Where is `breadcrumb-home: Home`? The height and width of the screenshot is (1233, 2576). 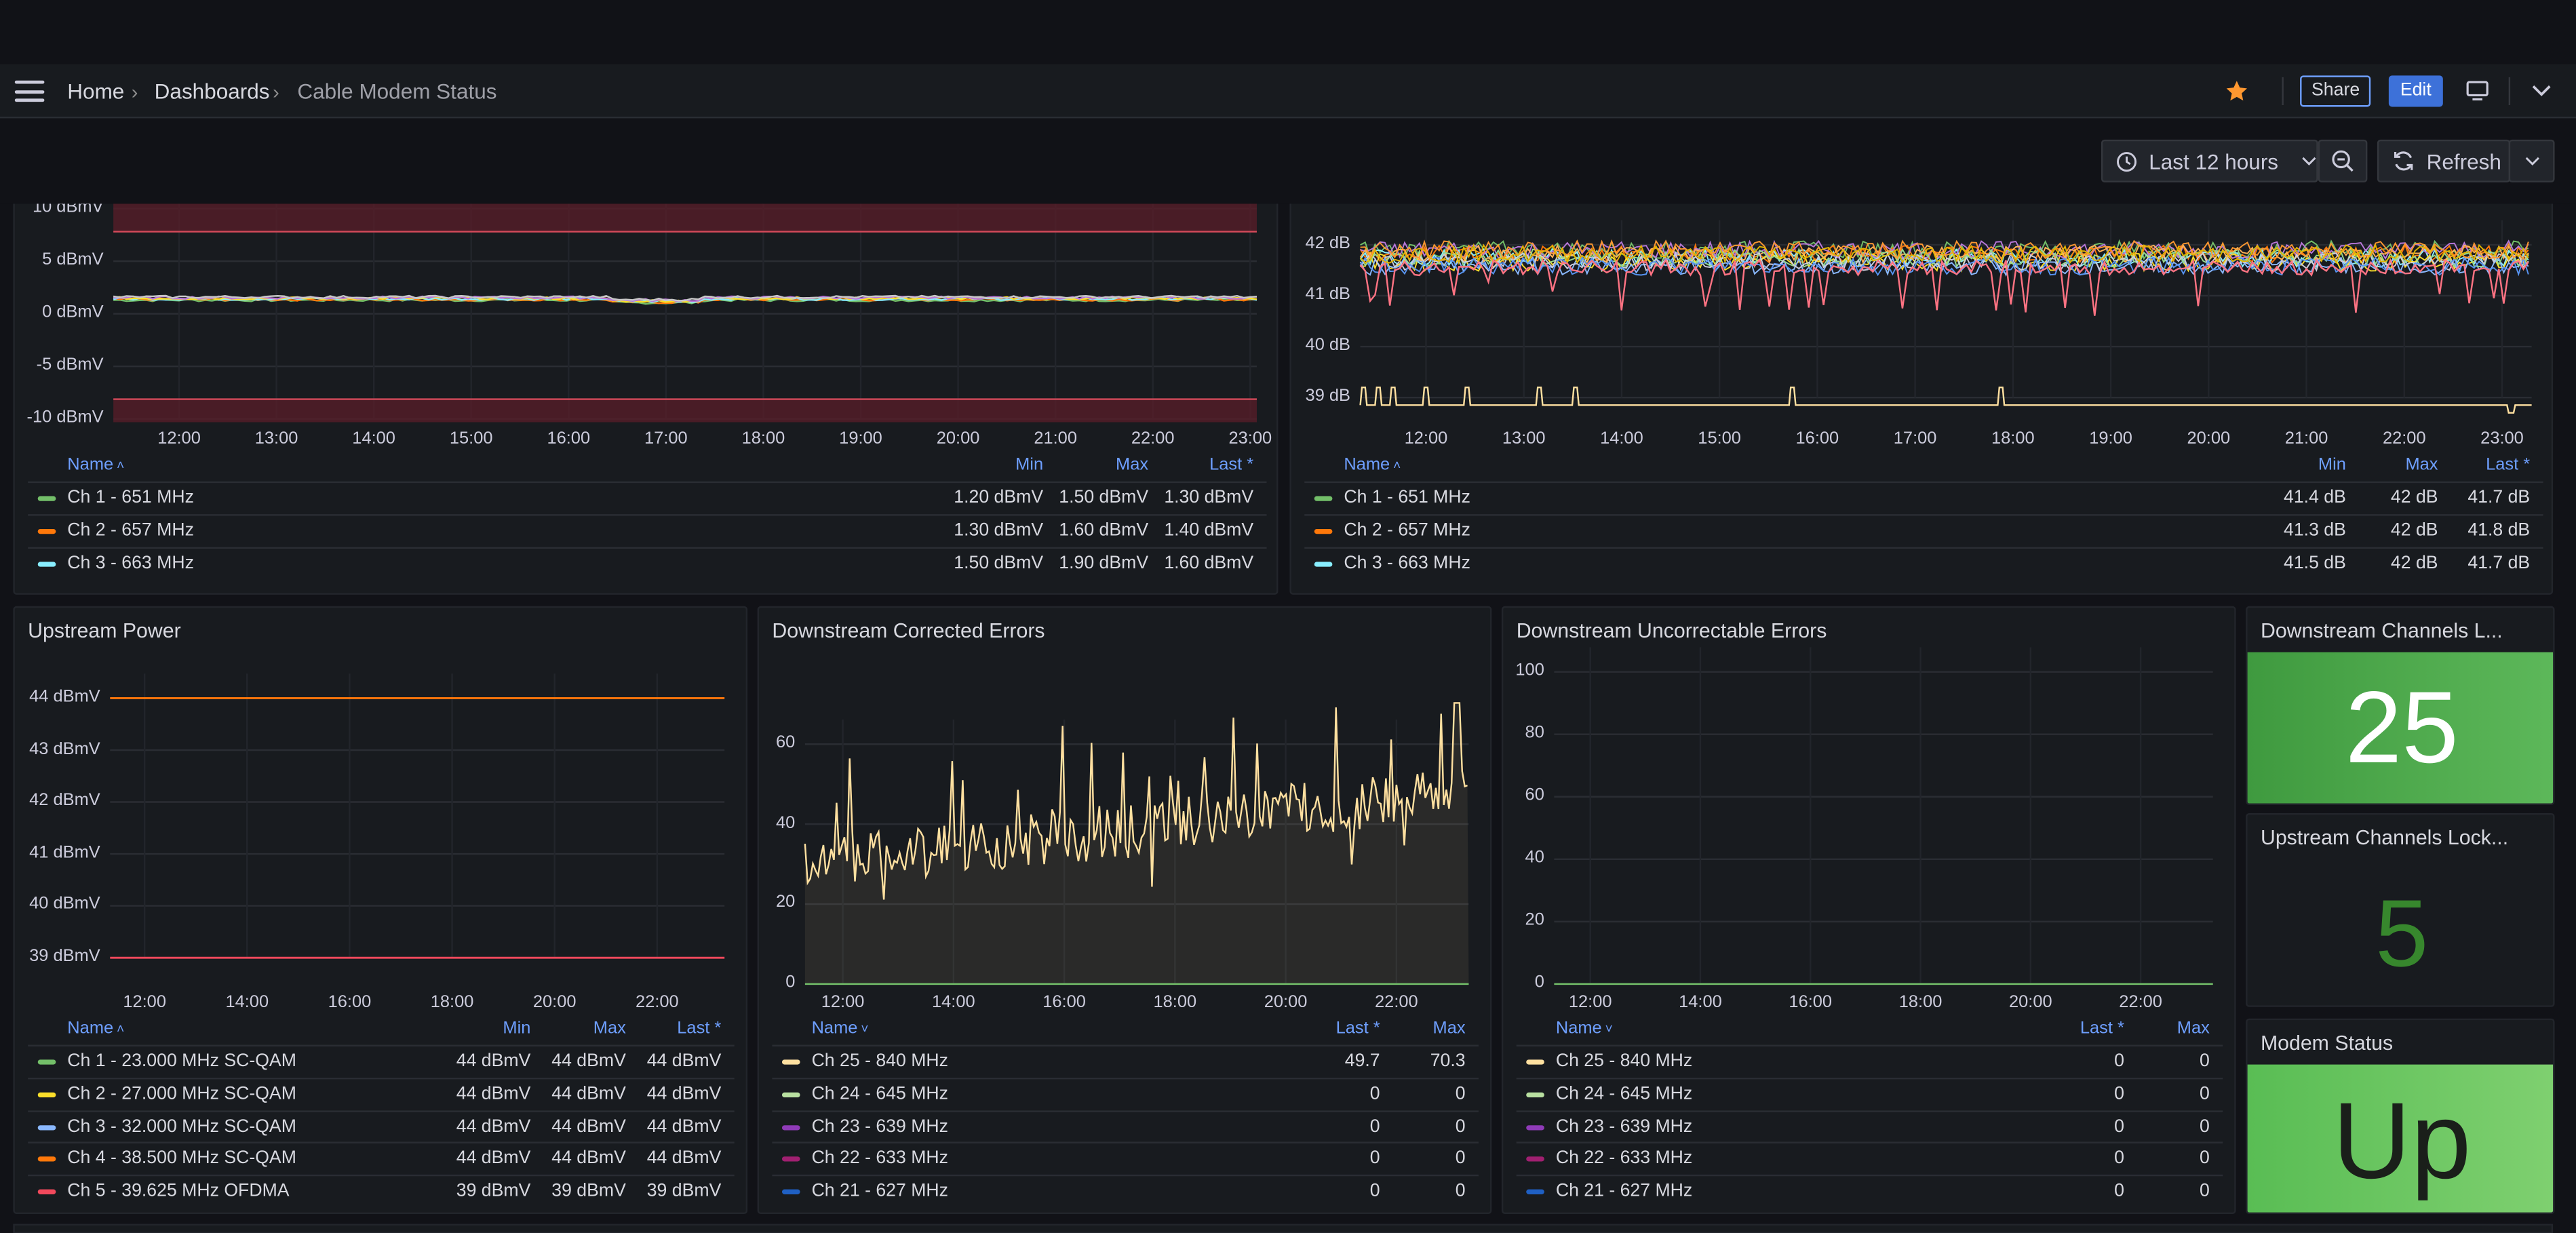 breadcrumb-home: Home is located at coordinates (96, 91).